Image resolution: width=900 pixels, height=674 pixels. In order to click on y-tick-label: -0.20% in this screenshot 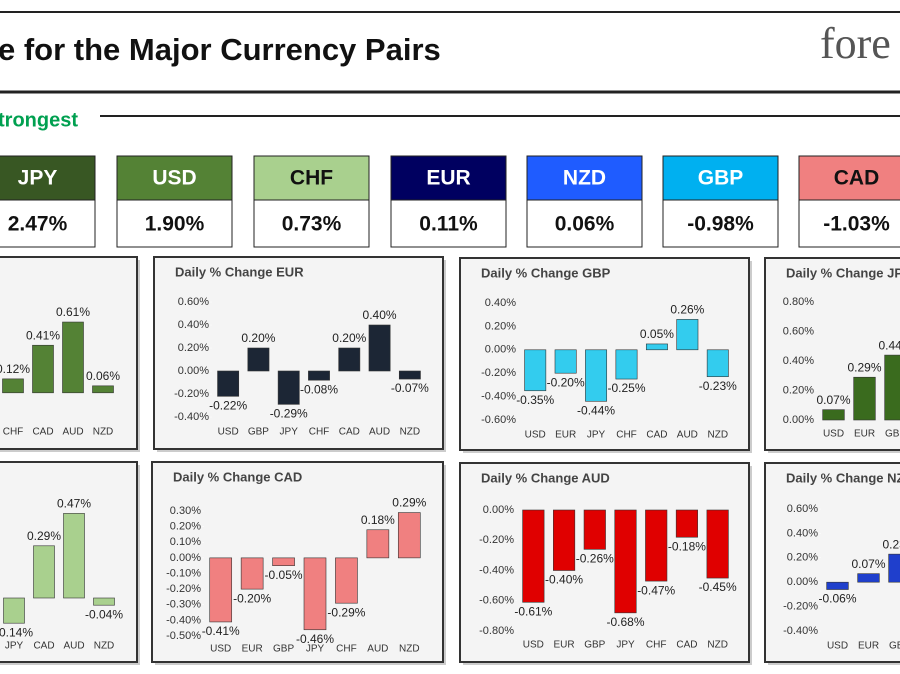, I will do `click(496, 540)`.